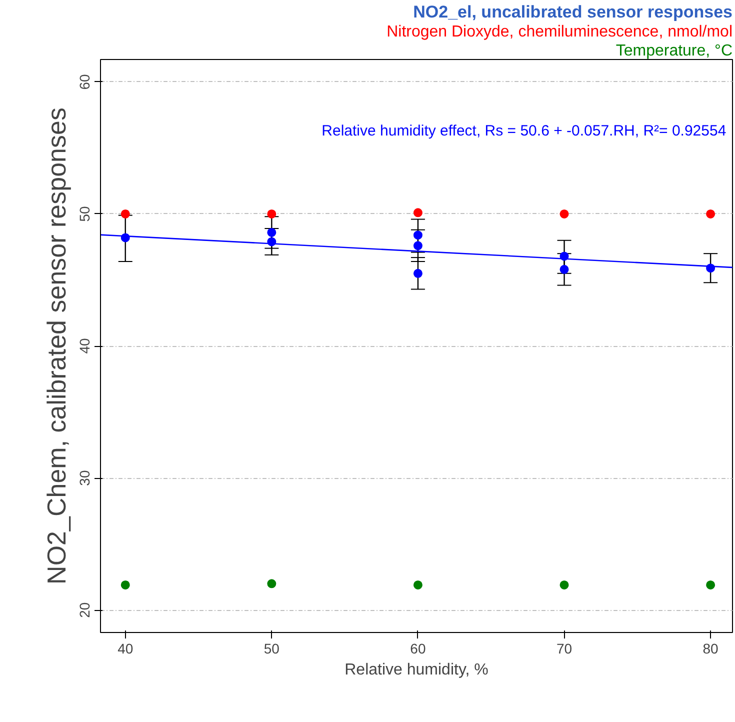 The image size is (735, 722). Describe the element at coordinates (710, 648) in the screenshot. I see `x-tick-label: 80` at that location.